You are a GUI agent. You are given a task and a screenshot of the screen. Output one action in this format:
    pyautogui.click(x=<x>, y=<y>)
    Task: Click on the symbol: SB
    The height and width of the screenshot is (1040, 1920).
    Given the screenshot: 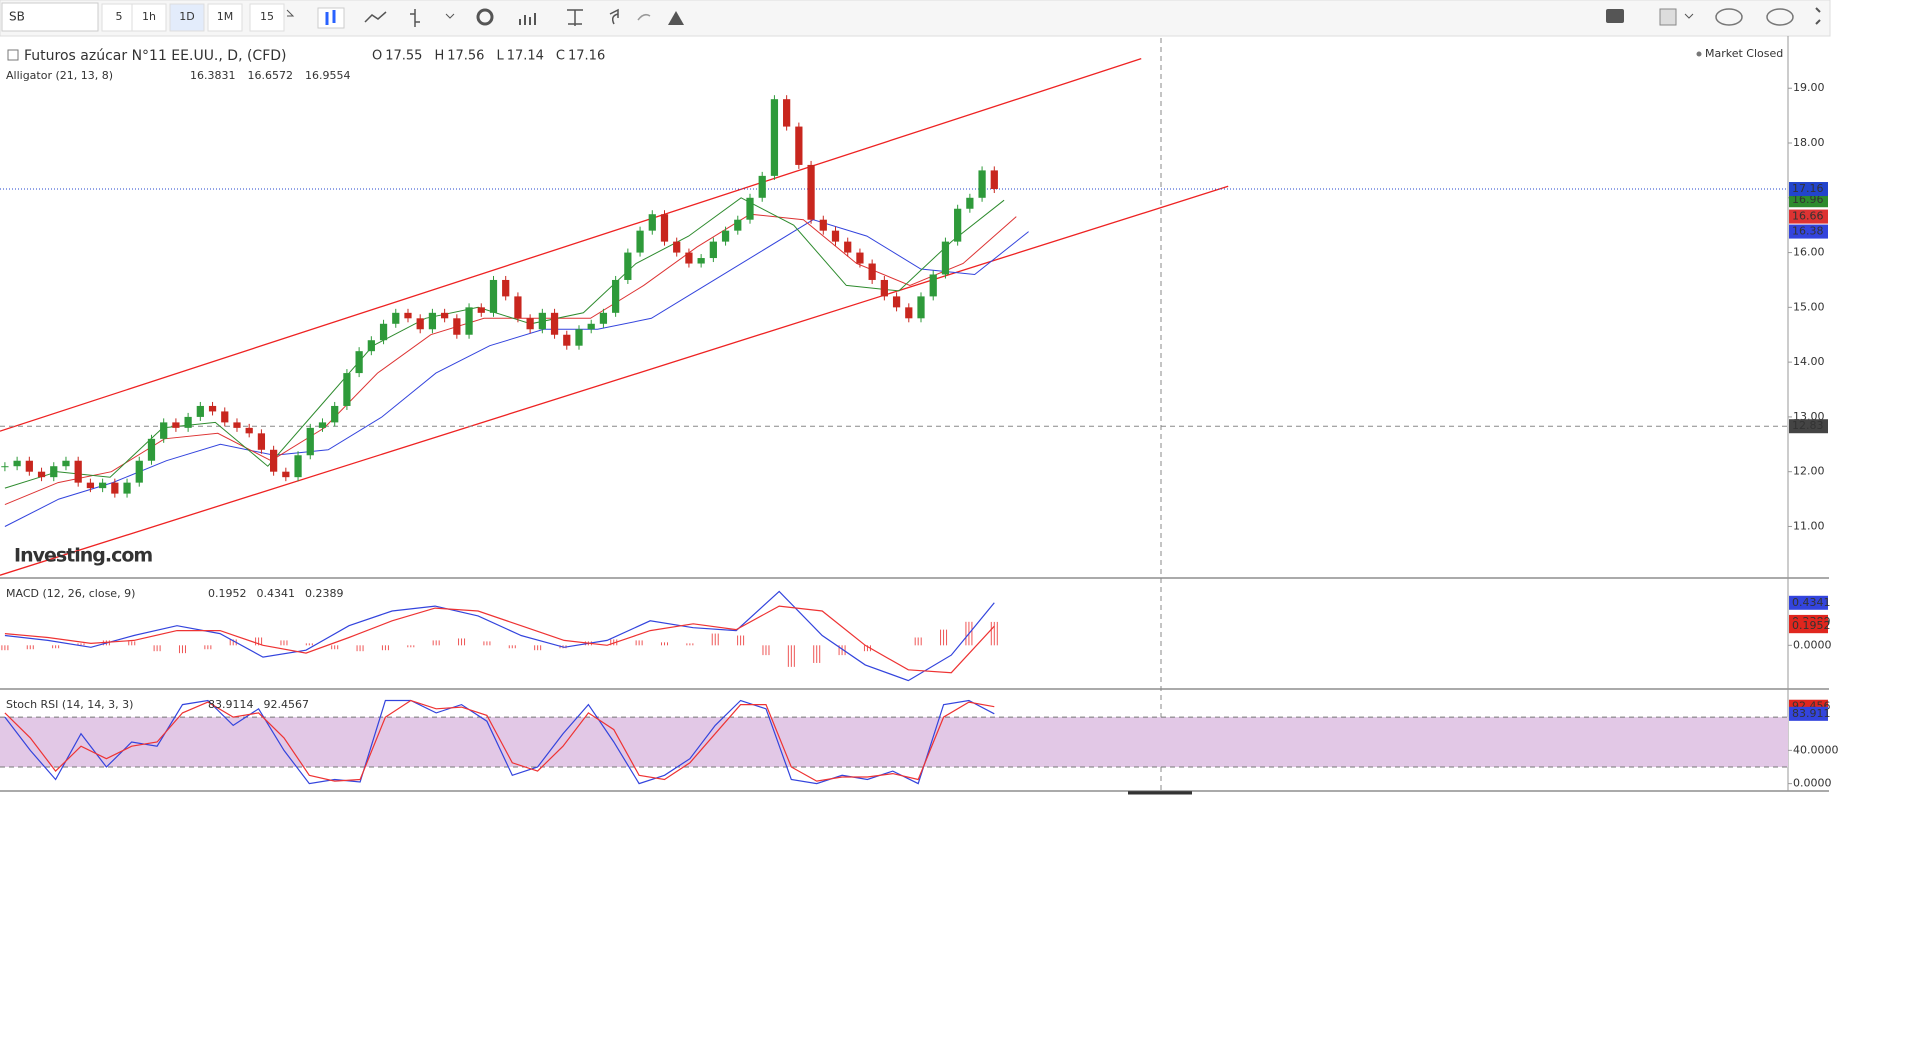 What is the action you would take?
    pyautogui.click(x=17, y=17)
    